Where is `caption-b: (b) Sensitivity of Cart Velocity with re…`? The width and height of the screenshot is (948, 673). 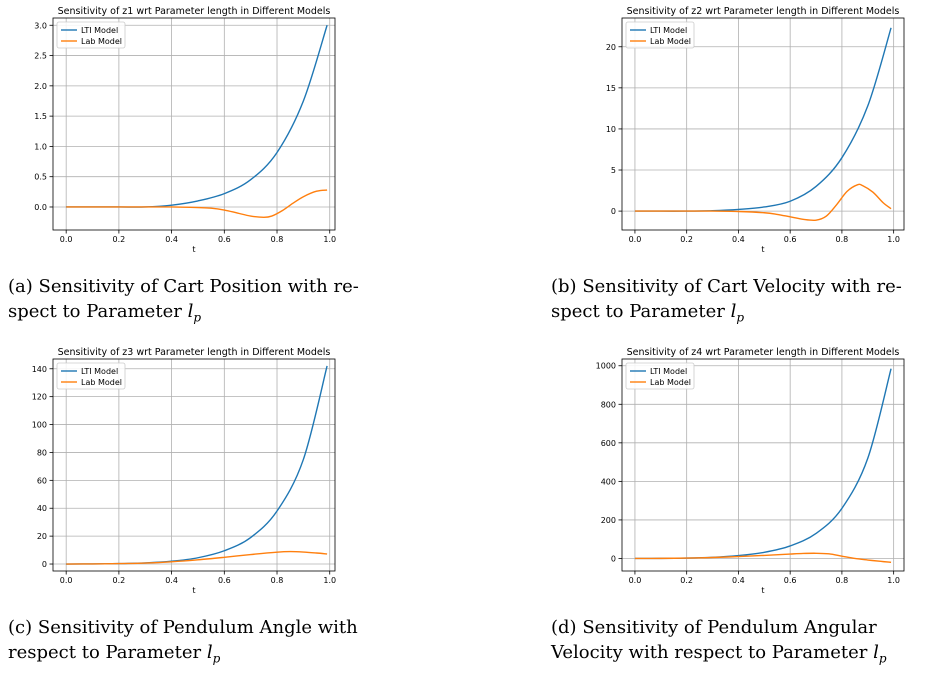
caption-b: (b) Sensitivity of Cart Velocity with re… is located at coordinates (743, 302).